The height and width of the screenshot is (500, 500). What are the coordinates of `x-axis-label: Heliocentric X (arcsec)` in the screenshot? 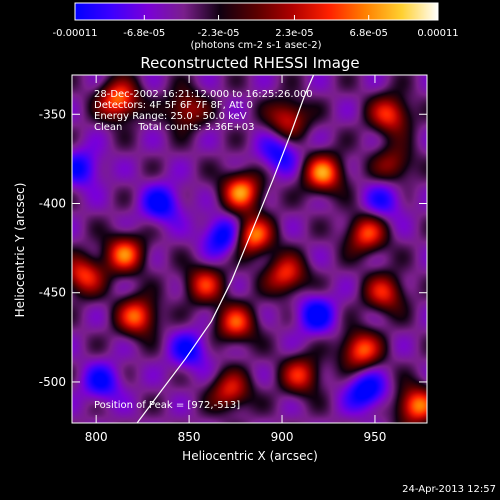 It's located at (250, 456).